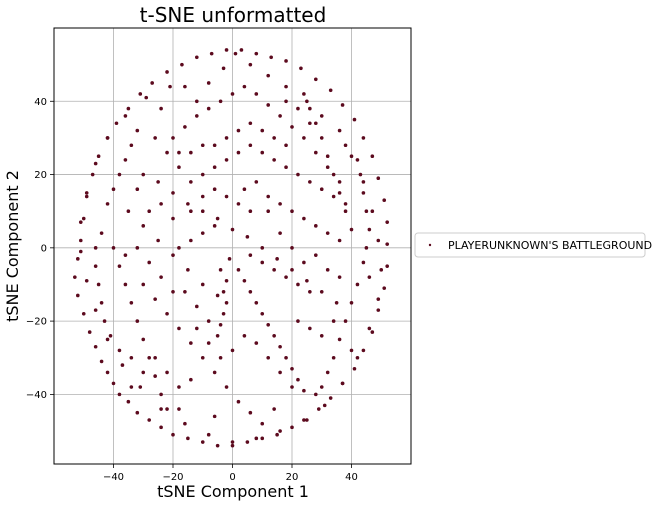 The width and height of the screenshot is (652, 510). What do you see at coordinates (230, 473) in the screenshot?
I see `x-axis-ticks: −40 −20 0 20 40` at bounding box center [230, 473].